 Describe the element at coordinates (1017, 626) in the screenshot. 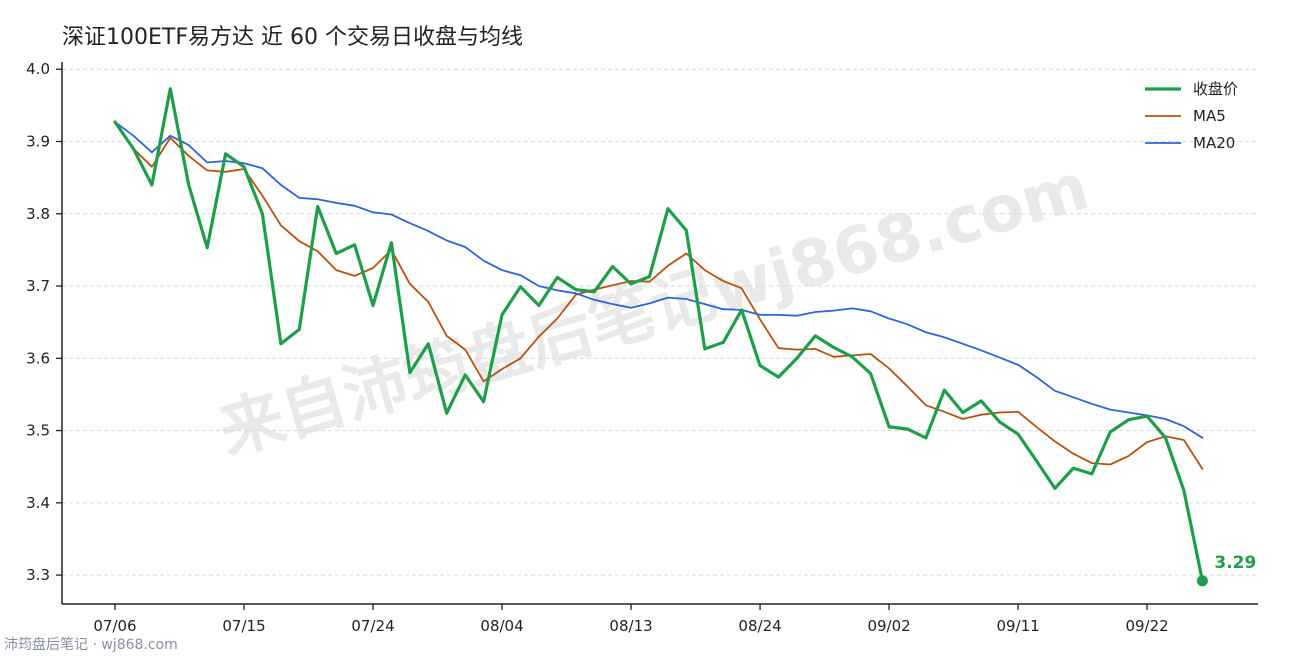

I see `x-tick-label: 09/11` at that location.